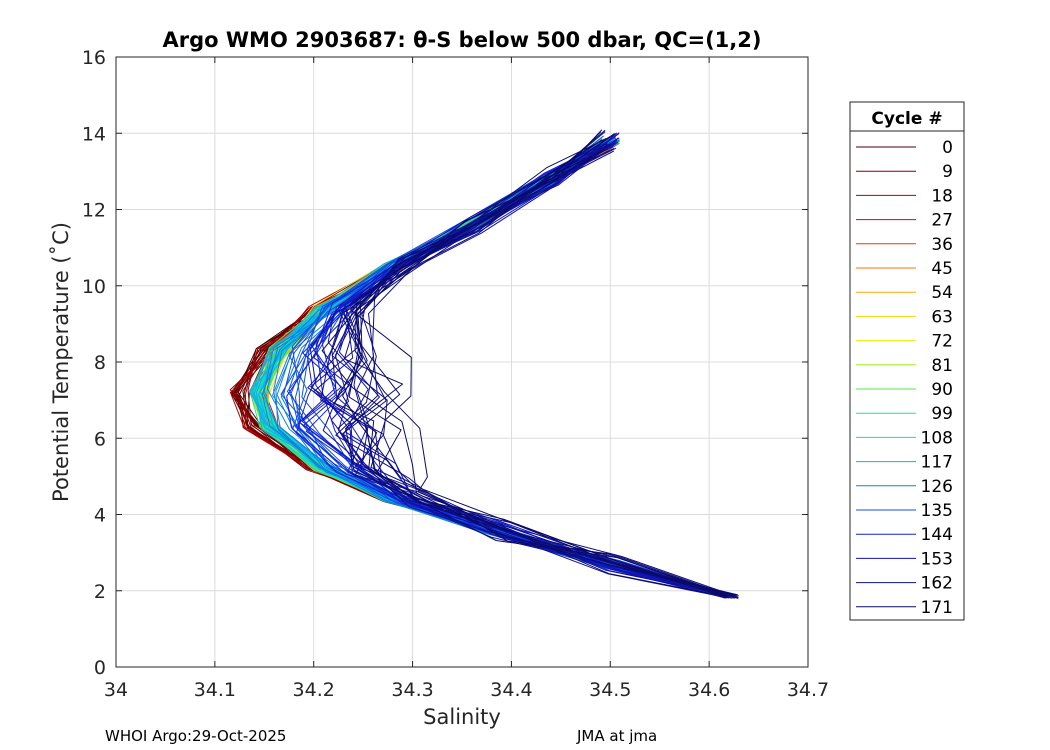  What do you see at coordinates (94, 287) in the screenshot?
I see `y-tick-label: 10` at bounding box center [94, 287].